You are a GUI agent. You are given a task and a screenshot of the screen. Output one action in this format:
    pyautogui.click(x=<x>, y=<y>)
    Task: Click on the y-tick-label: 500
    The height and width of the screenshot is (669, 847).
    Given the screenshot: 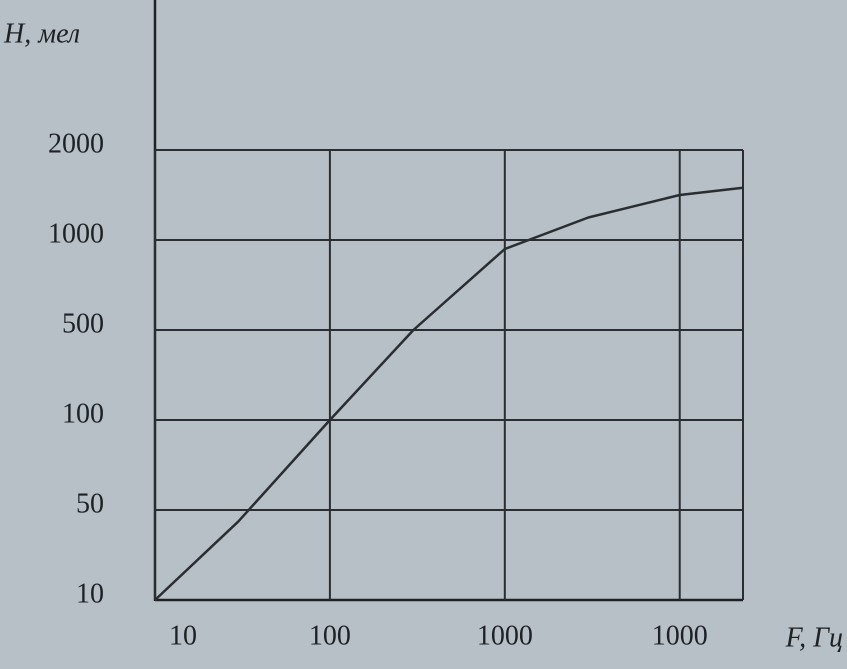 What is the action you would take?
    pyautogui.click(x=83, y=323)
    